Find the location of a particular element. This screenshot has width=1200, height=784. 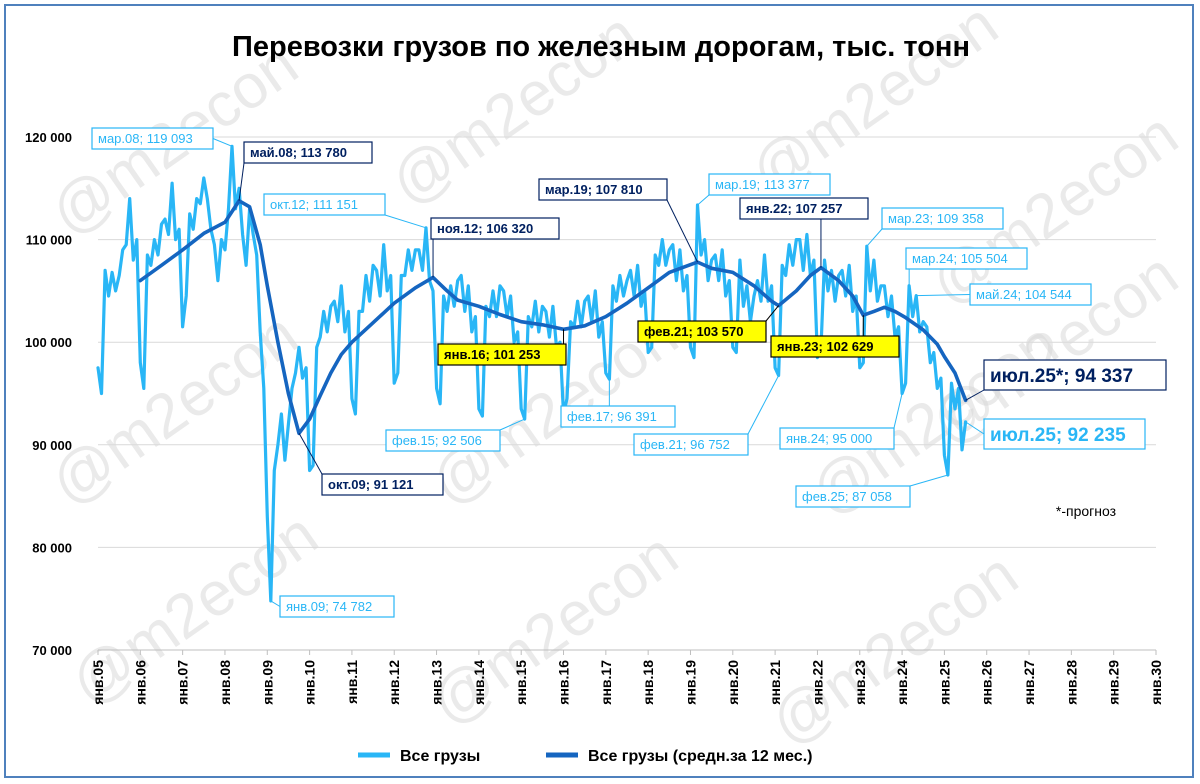

y-tick-label: 80 000 is located at coordinates (52, 547).